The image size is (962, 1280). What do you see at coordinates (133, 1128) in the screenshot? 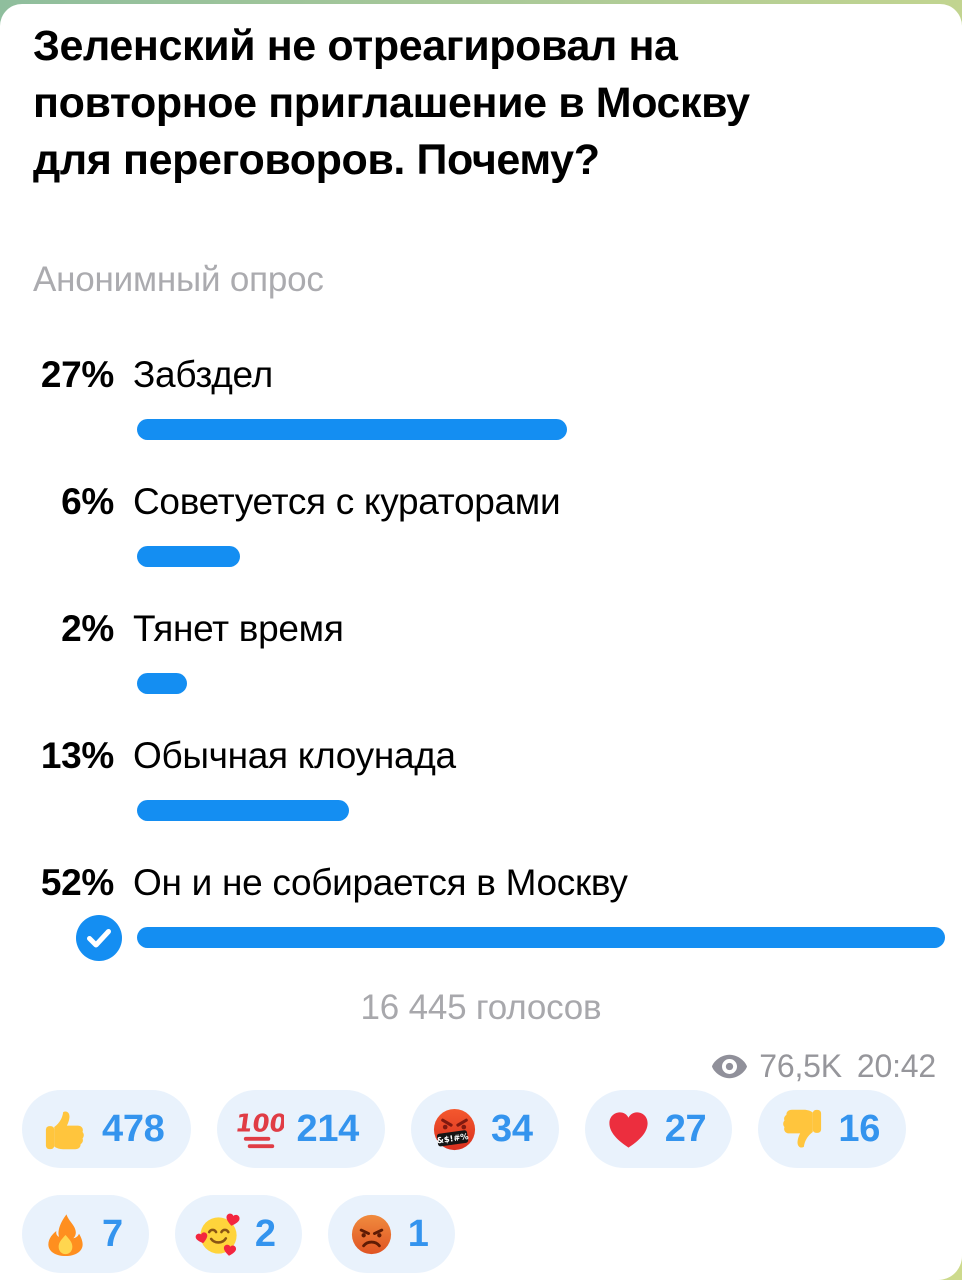
I see `reaction-count: 478` at bounding box center [133, 1128].